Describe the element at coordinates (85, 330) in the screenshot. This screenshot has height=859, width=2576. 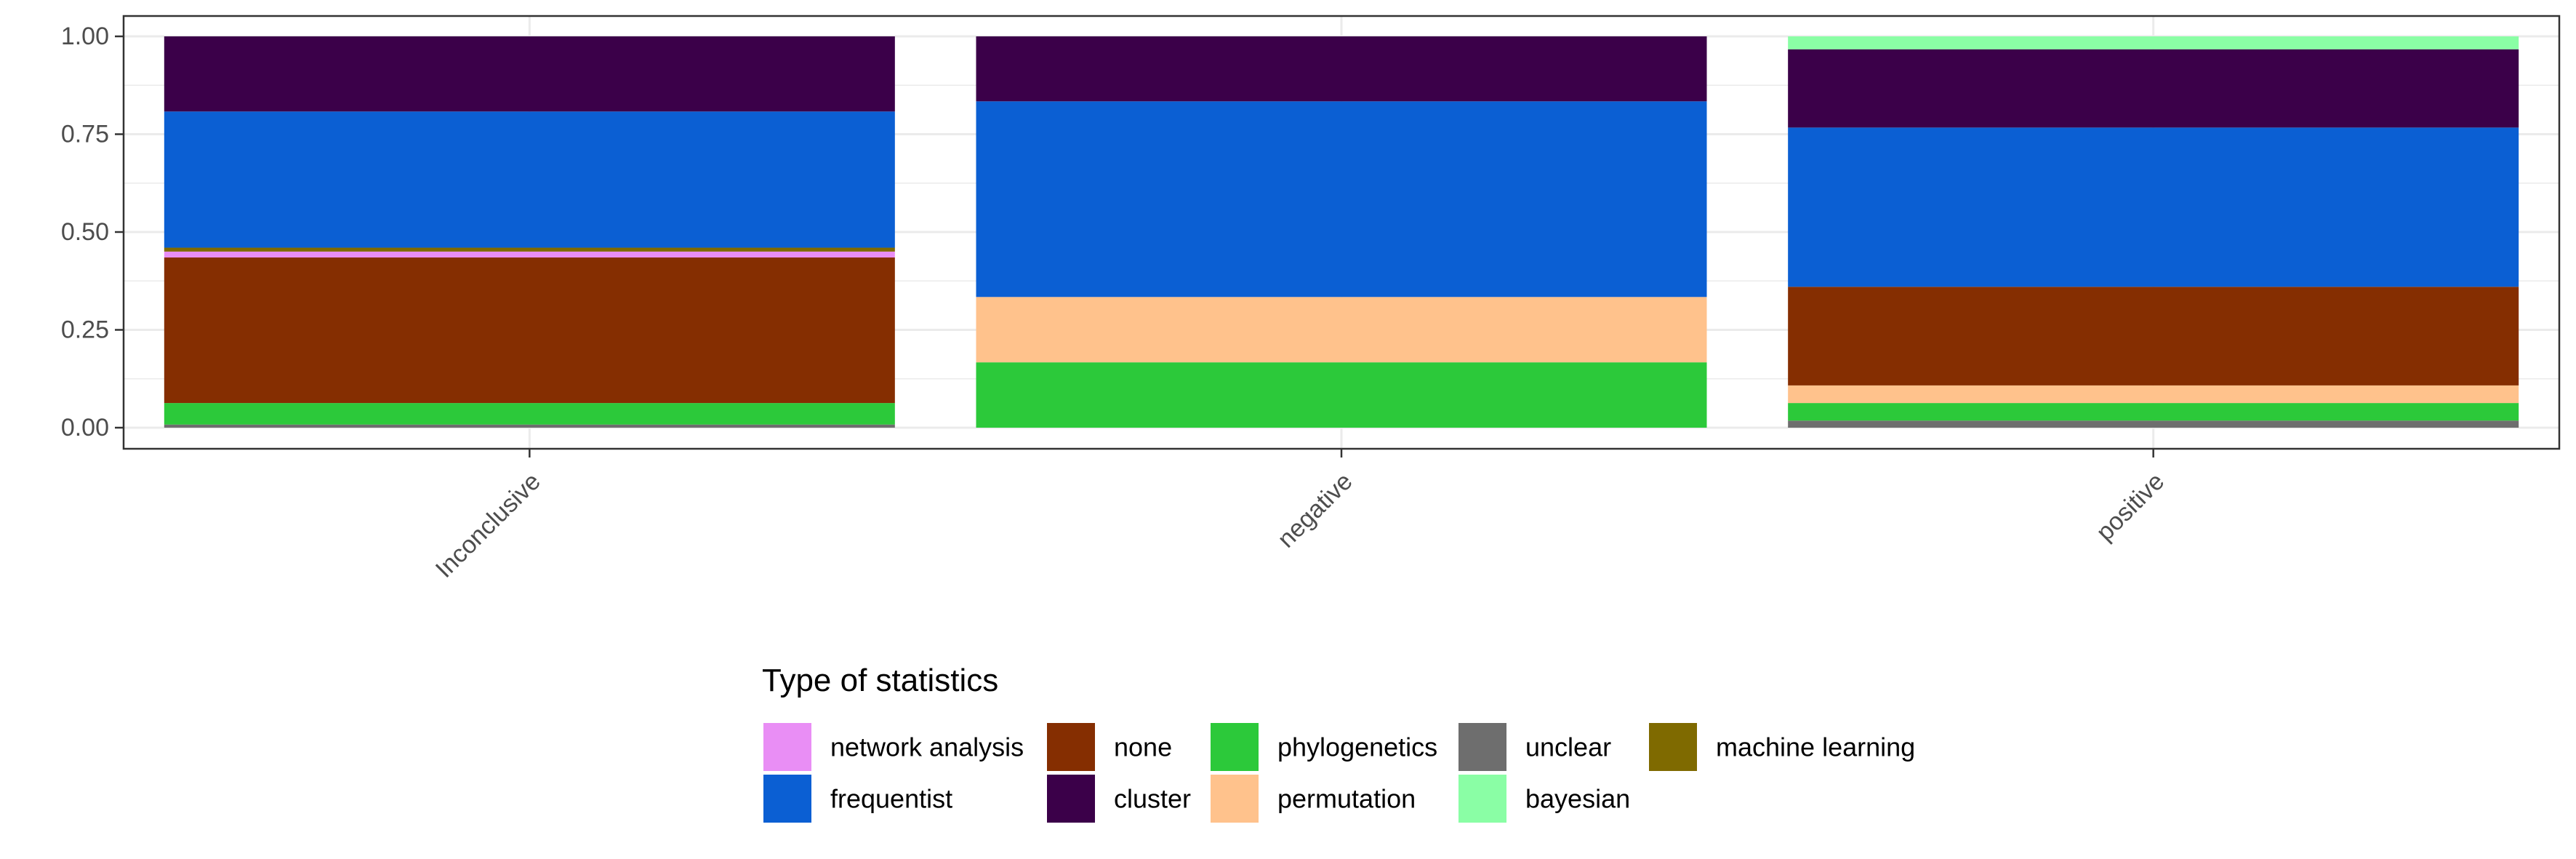
I see `y-tick-label: 0.25` at that location.